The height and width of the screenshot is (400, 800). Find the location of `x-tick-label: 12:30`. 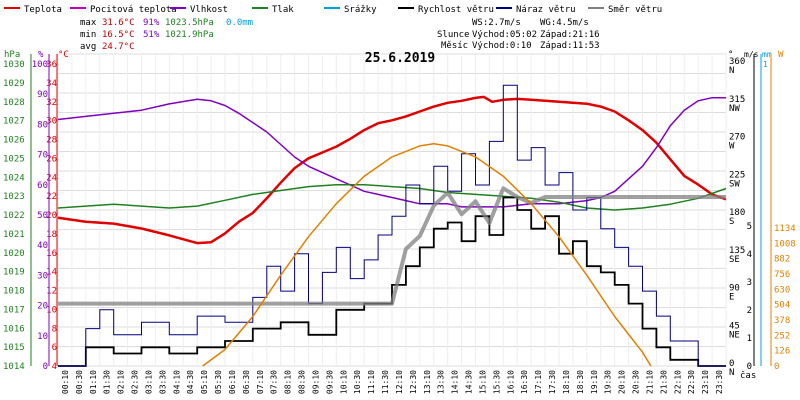

x-tick-label: 12:30 is located at coordinates (413, 382).